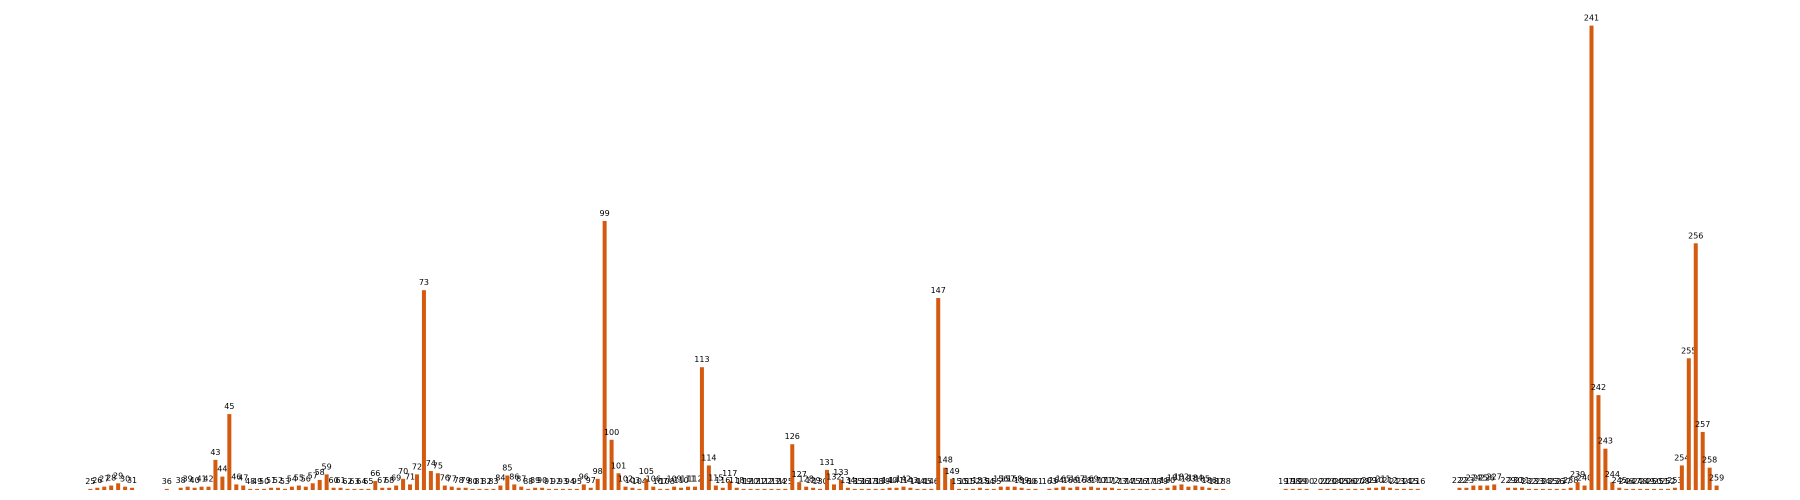 This screenshot has height=500, width=1800. I want to click on bar-label: 245, so click(1619, 480).